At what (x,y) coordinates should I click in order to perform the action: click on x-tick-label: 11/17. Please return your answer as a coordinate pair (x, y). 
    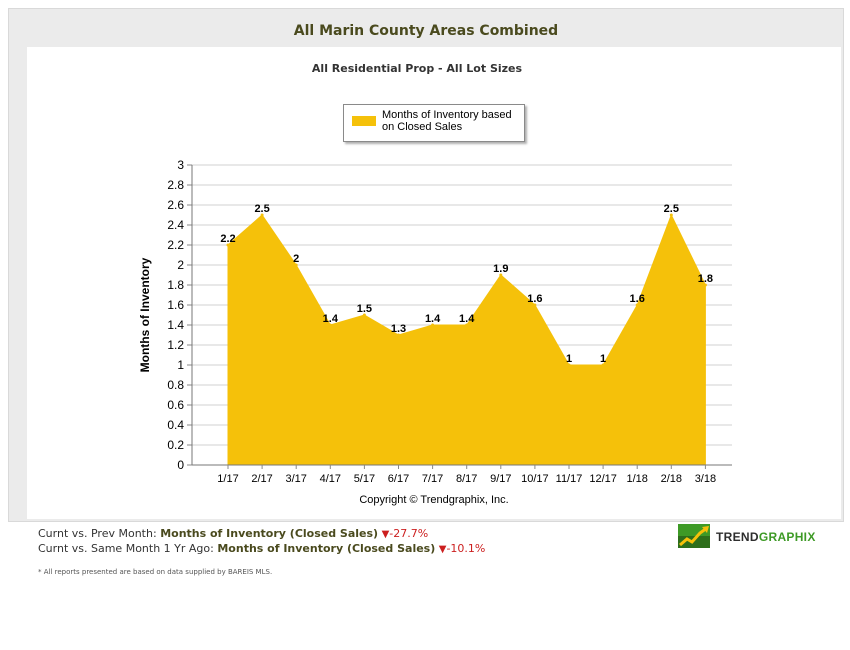
    Looking at the image, I should click on (569, 479).